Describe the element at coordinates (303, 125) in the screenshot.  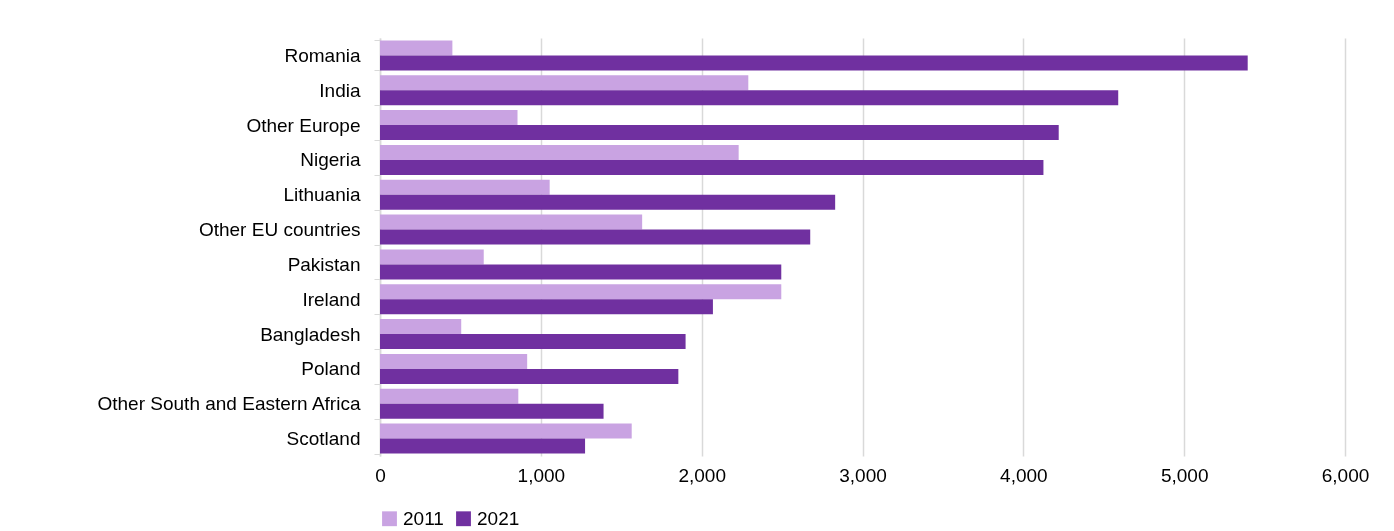
I see `y-tick-label: Other Europe` at that location.